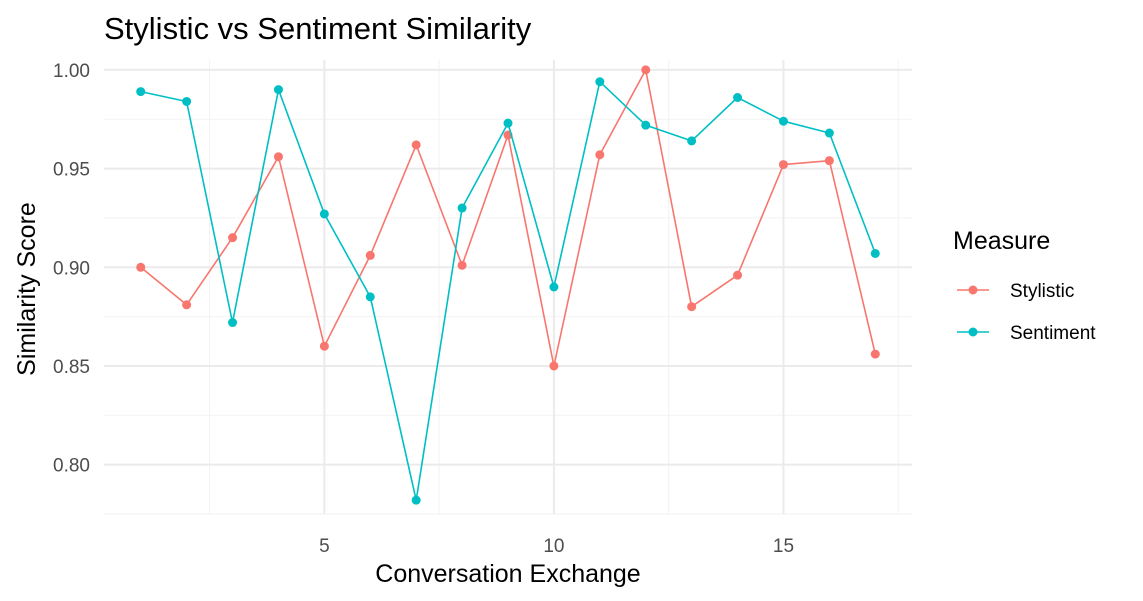  Describe the element at coordinates (1001, 241) in the screenshot. I see `legend-title: Measure` at that location.